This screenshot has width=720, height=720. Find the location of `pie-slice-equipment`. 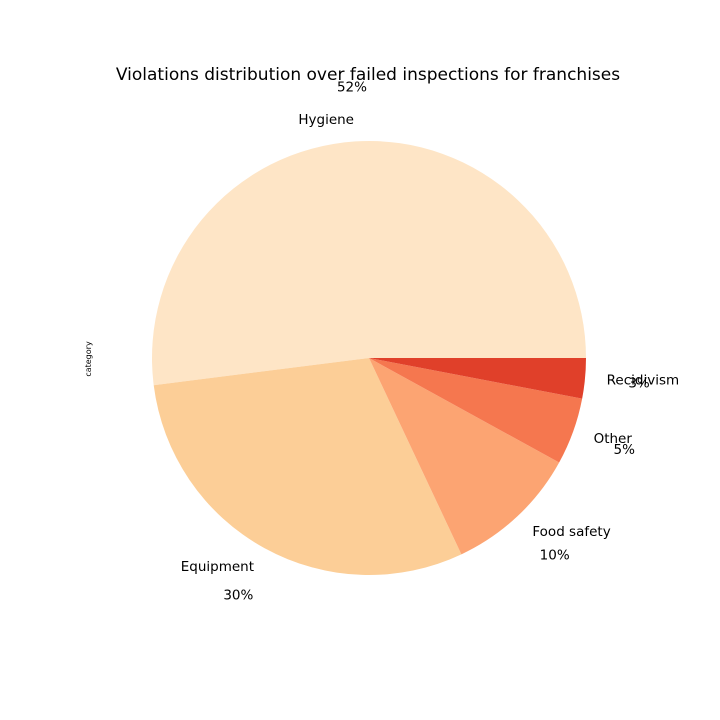

pie-slice-equipment is located at coordinates (307, 466).